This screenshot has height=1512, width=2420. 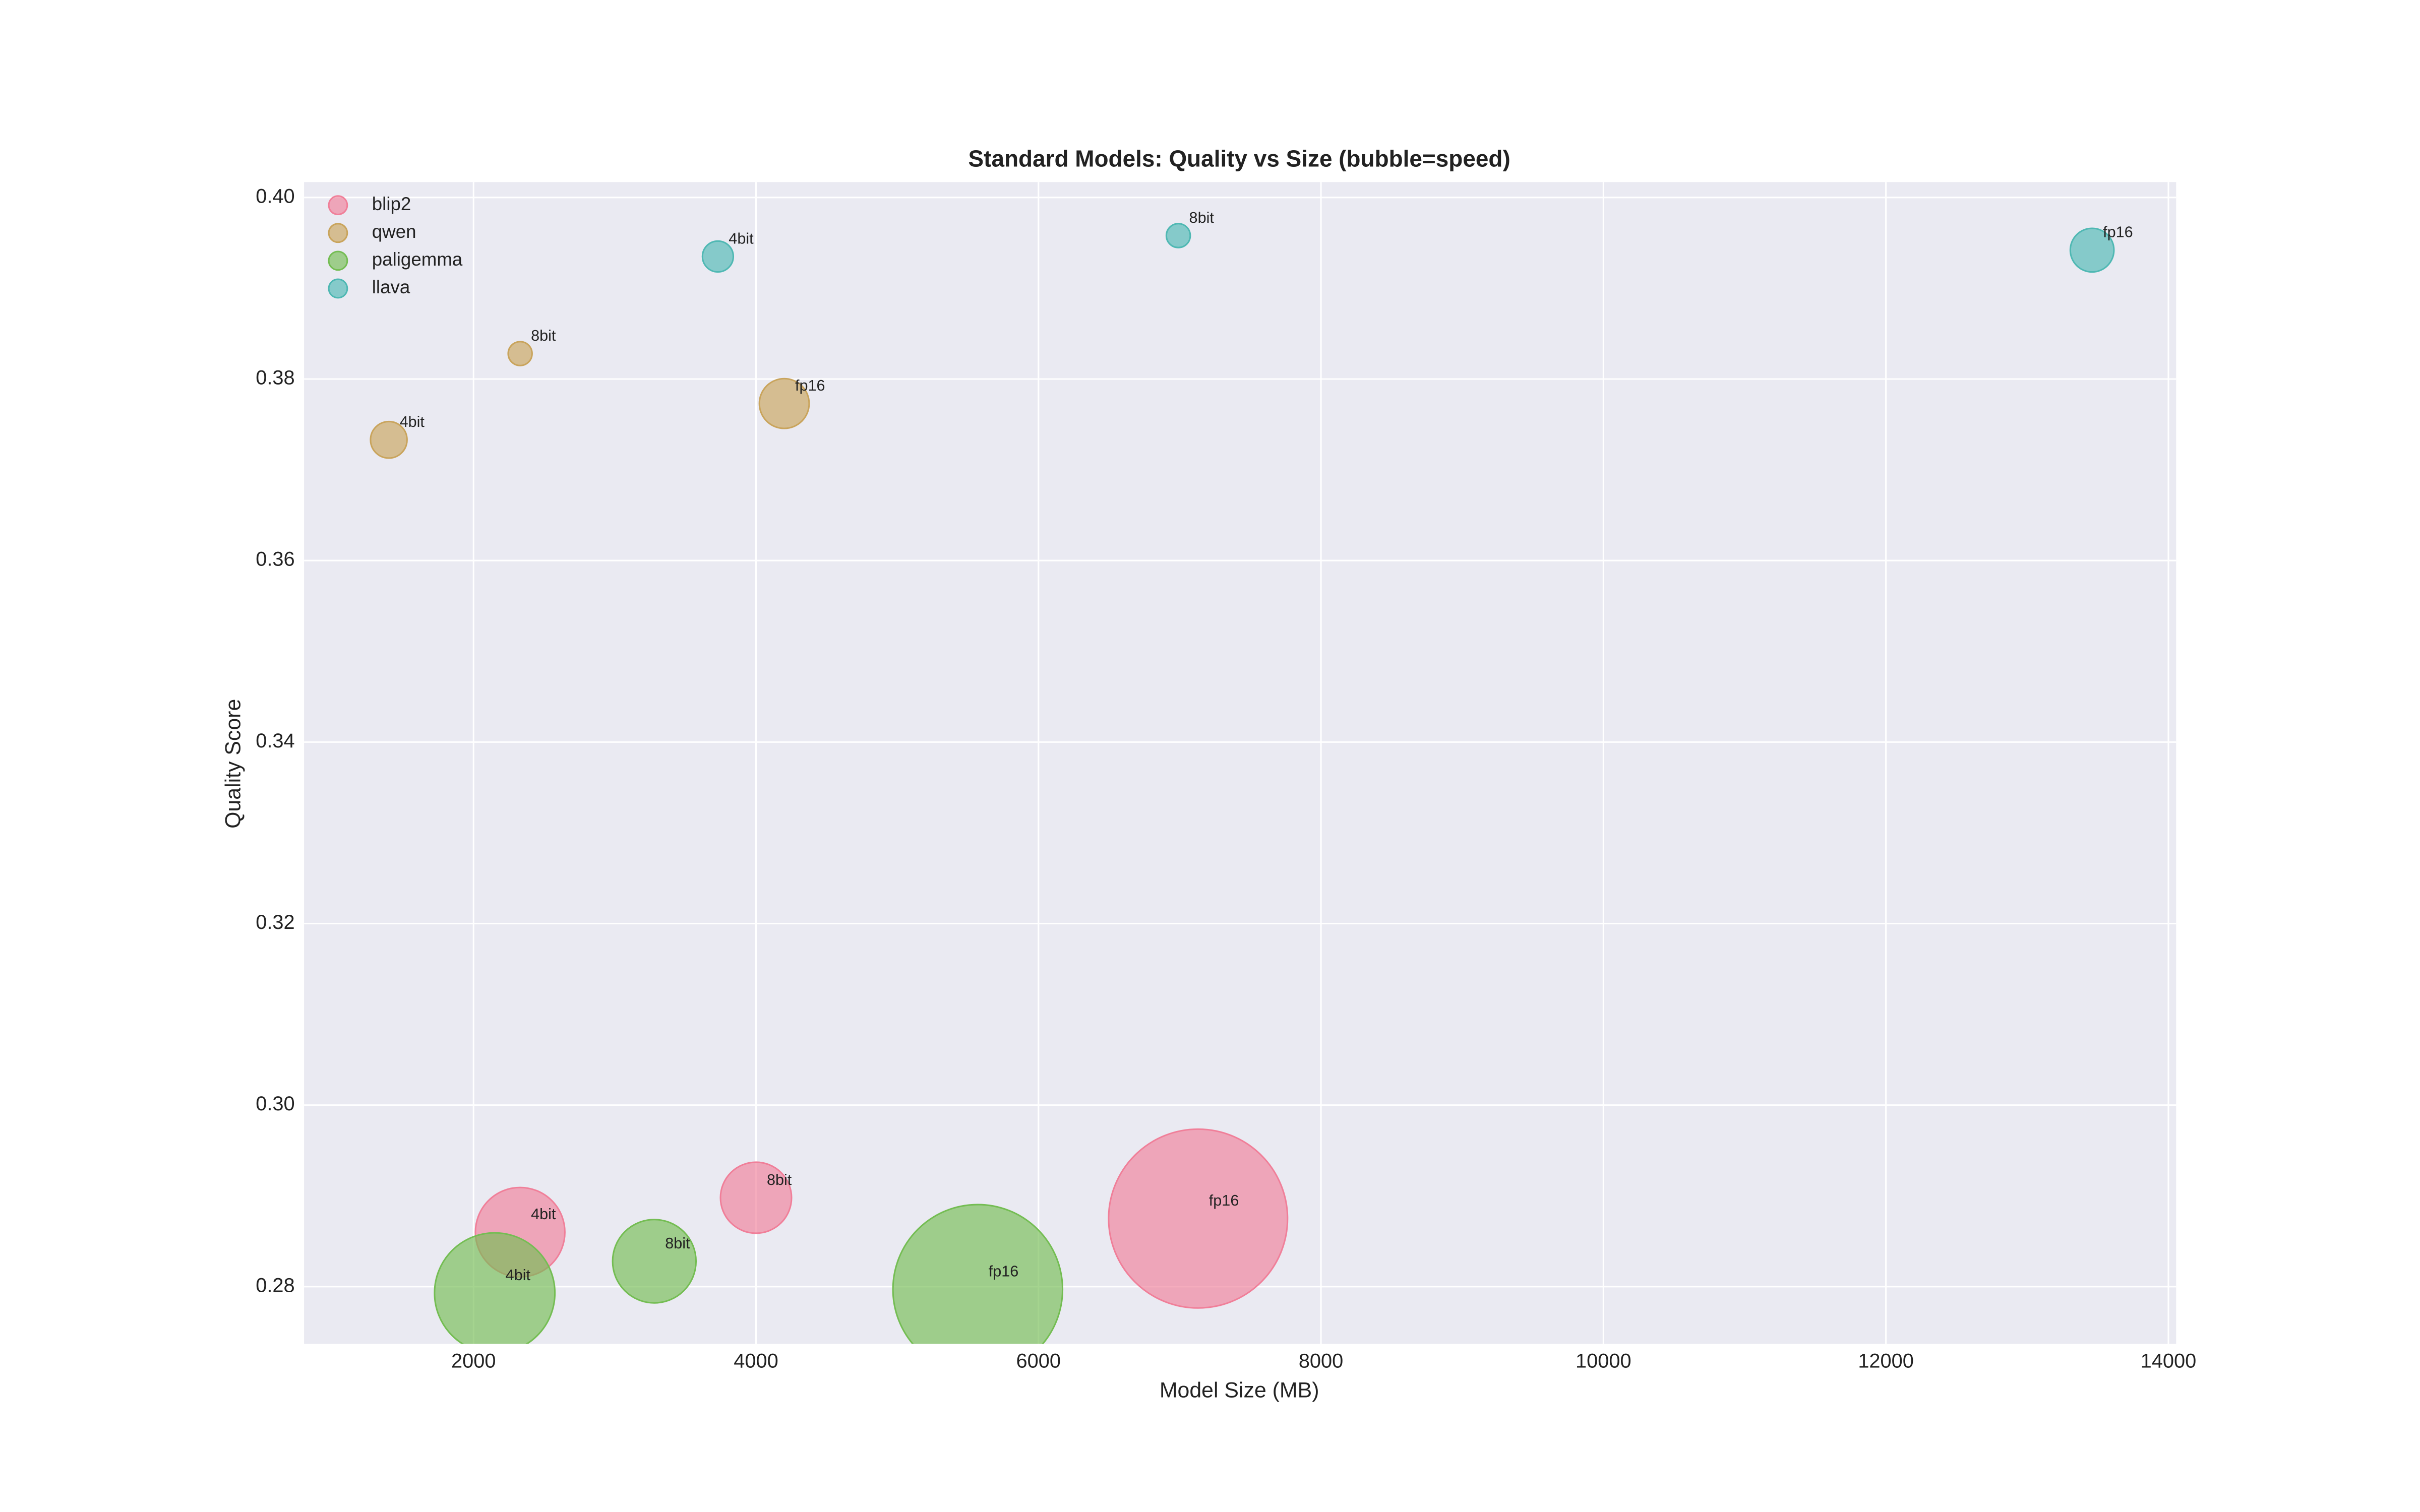 What do you see at coordinates (275, 196) in the screenshot?
I see `y-tick-label: 0.40` at bounding box center [275, 196].